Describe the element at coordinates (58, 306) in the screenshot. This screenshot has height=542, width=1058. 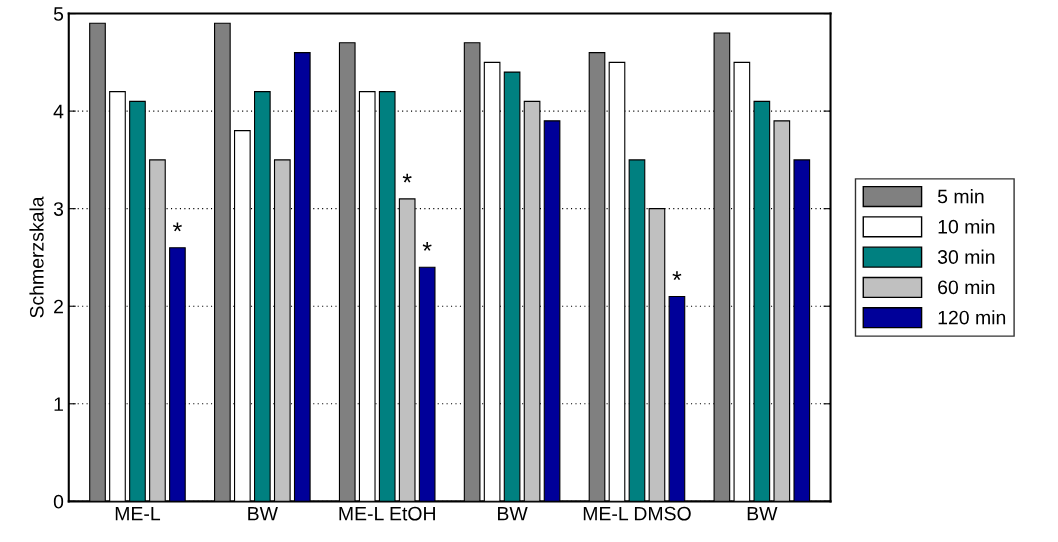
I see `y-tick-label: 2` at that location.